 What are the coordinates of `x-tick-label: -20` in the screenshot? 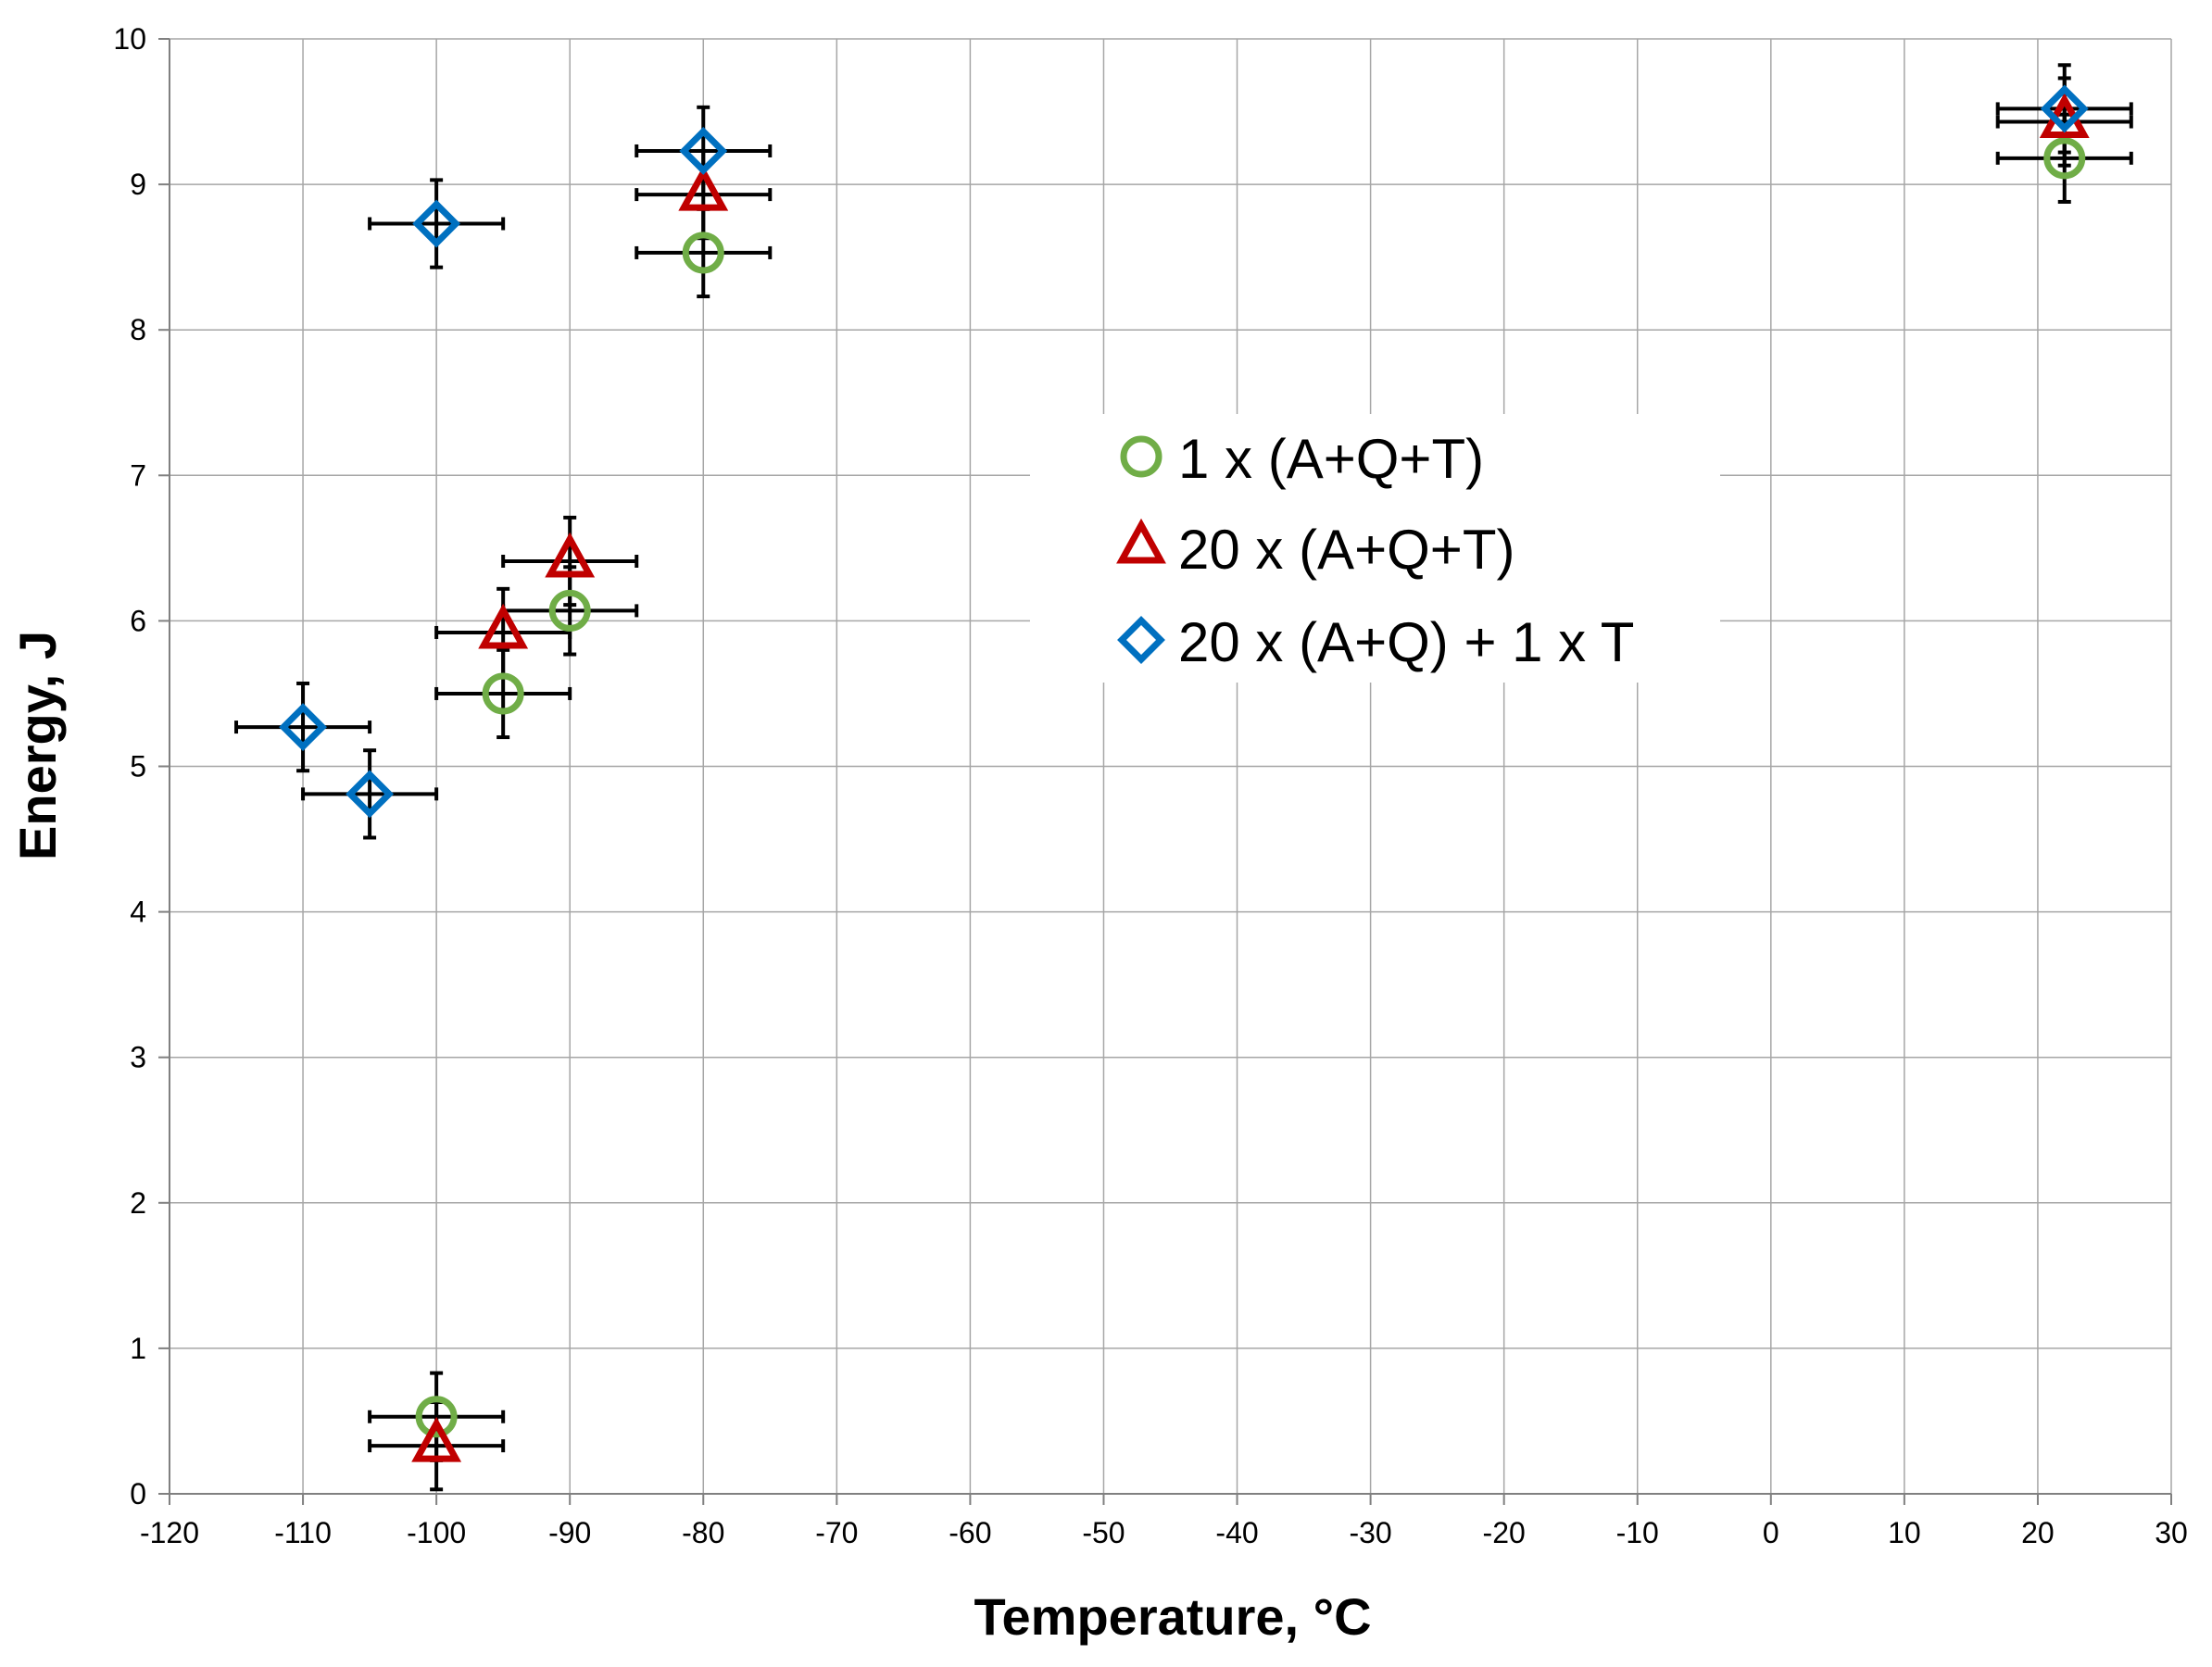 It's located at (1505, 1532).